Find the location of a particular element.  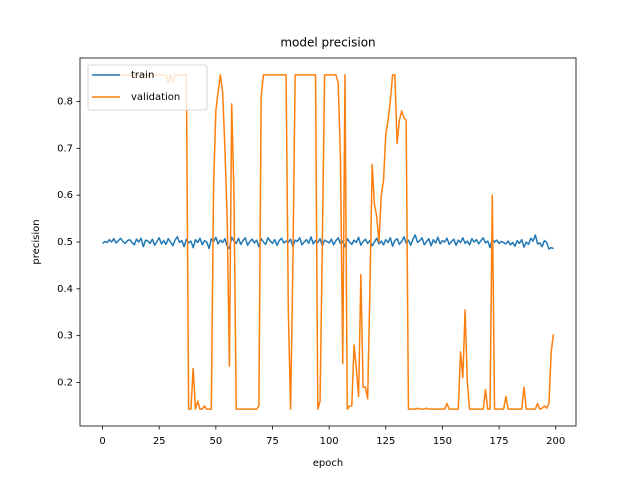

x-tick-label: 150 is located at coordinates (442, 441).